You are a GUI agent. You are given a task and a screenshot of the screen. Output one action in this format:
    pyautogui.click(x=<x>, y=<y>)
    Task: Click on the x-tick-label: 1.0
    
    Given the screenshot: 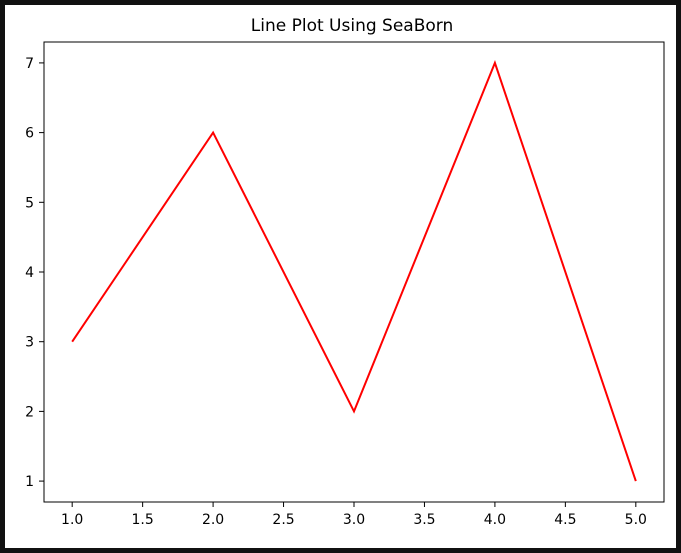 What is the action you would take?
    pyautogui.click(x=72, y=520)
    